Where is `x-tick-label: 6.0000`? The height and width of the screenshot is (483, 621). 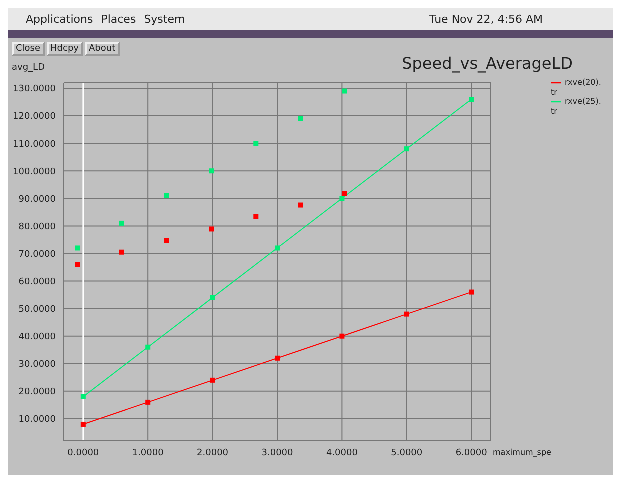
x-tick-label: 6.0000 is located at coordinates (472, 453).